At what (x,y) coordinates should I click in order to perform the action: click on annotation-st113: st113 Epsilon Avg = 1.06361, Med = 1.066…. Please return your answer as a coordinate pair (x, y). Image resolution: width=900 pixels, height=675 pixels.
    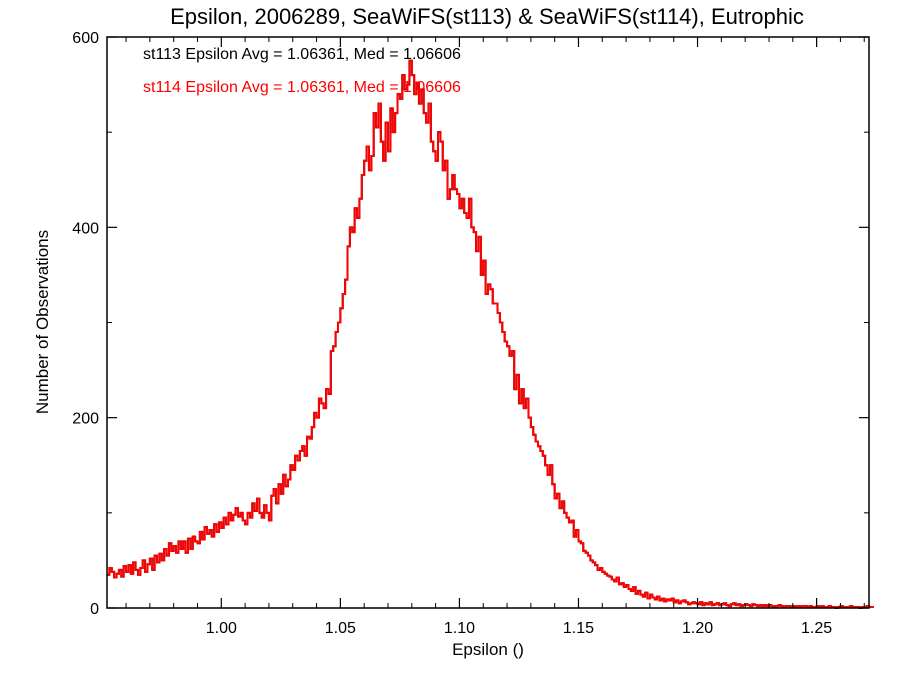
    Looking at the image, I should click on (302, 54).